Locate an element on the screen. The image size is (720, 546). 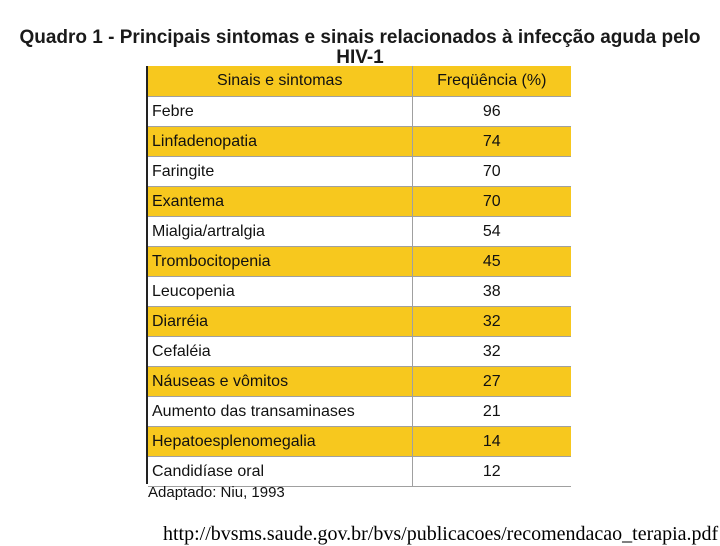
symptom-name: Mialgia/artralgia is located at coordinates (280, 231).